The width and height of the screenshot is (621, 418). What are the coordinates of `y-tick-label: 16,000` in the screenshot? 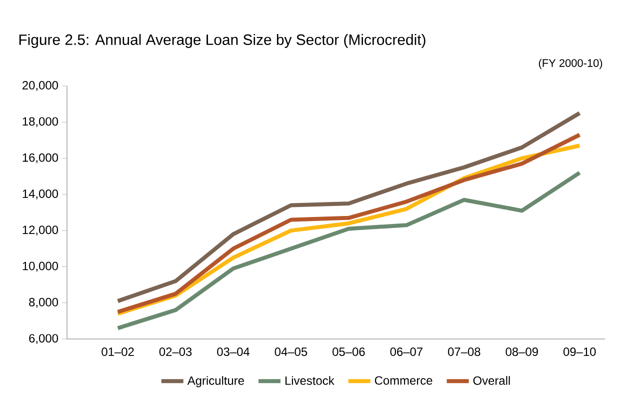 It's located at (40, 158).